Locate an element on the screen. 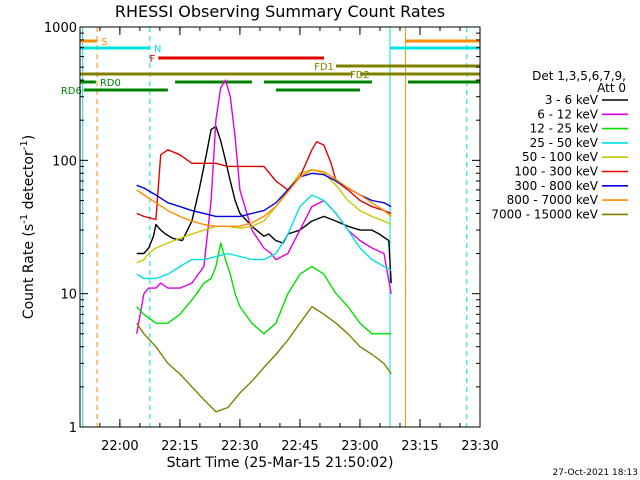  status-bar-fd1: FD1 is located at coordinates (397, 67).